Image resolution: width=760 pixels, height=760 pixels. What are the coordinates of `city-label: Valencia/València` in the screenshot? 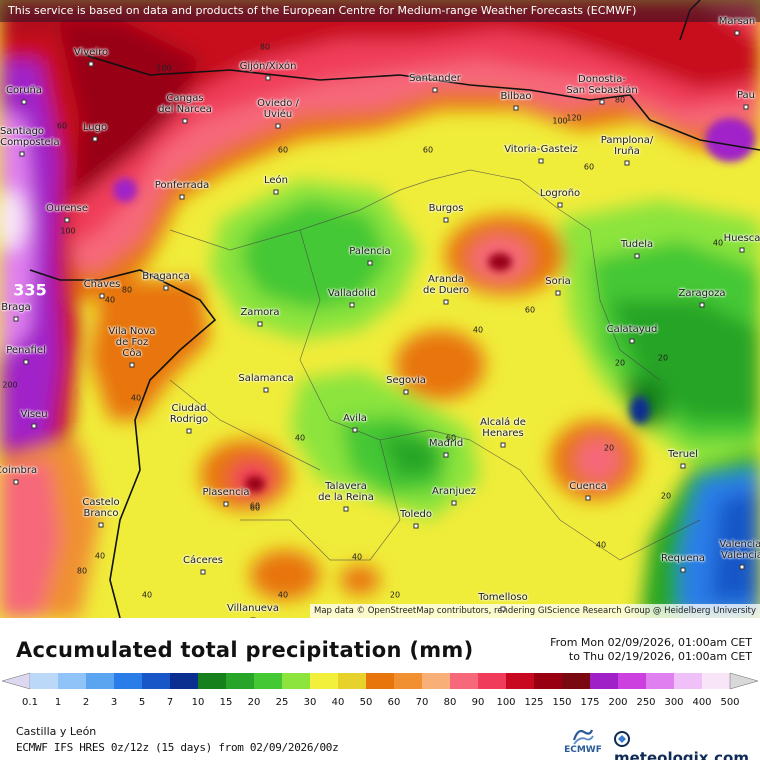 It's located at (739, 550).